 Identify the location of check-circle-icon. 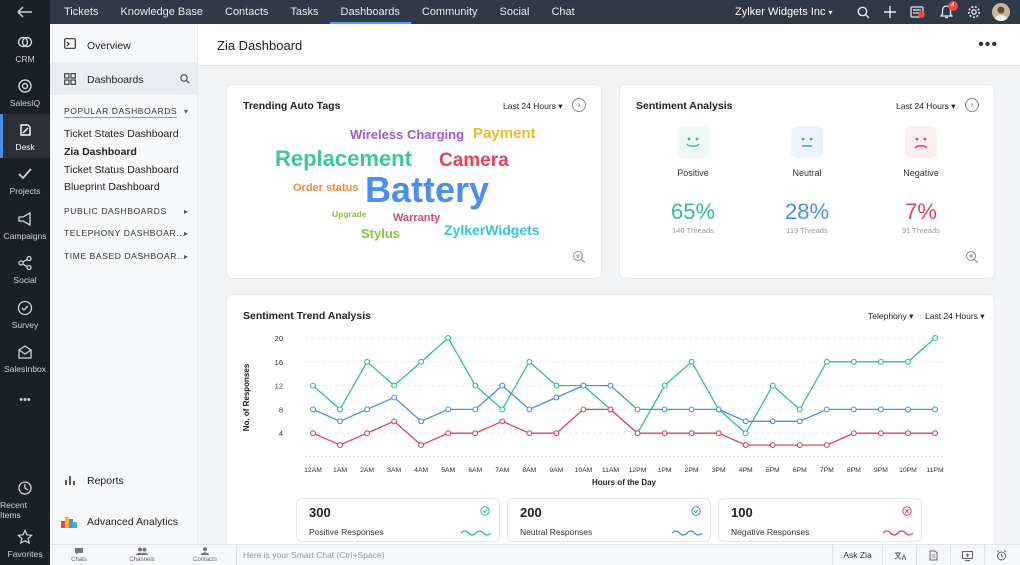
(696, 512).